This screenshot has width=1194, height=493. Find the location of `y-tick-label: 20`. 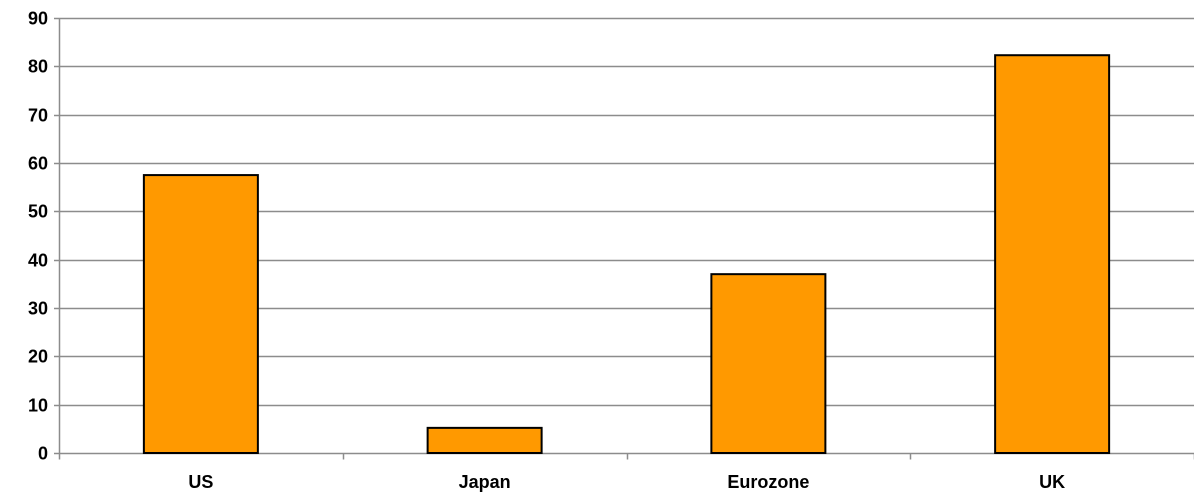

y-tick-label: 20 is located at coordinates (38, 357).